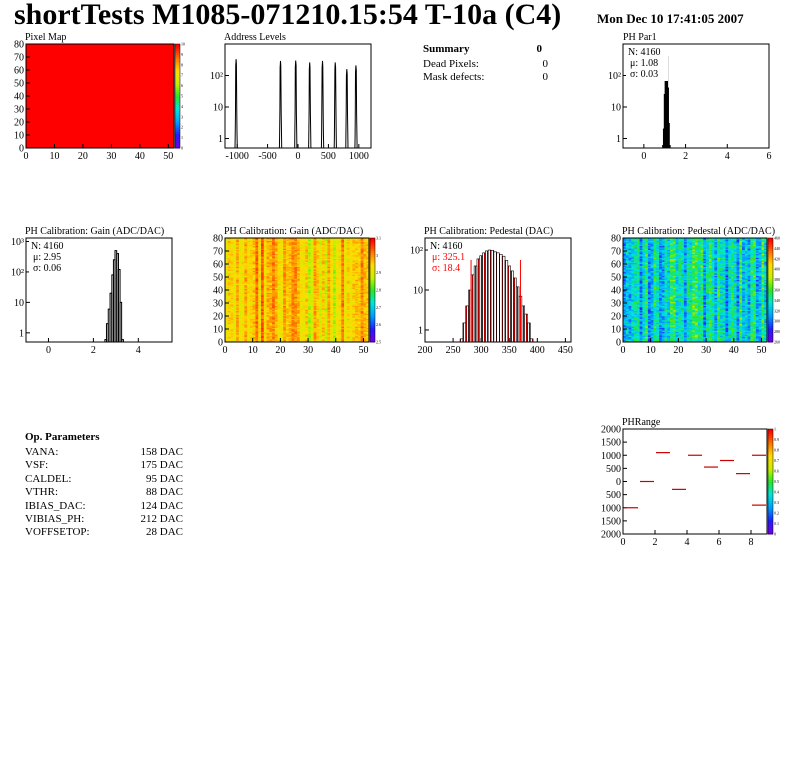 This screenshot has height=772, width=796. Describe the element at coordinates (288, 15) in the screenshot. I see `page-title: shortTests M1085-071210.15:54 T-10a (C4)` at that location.